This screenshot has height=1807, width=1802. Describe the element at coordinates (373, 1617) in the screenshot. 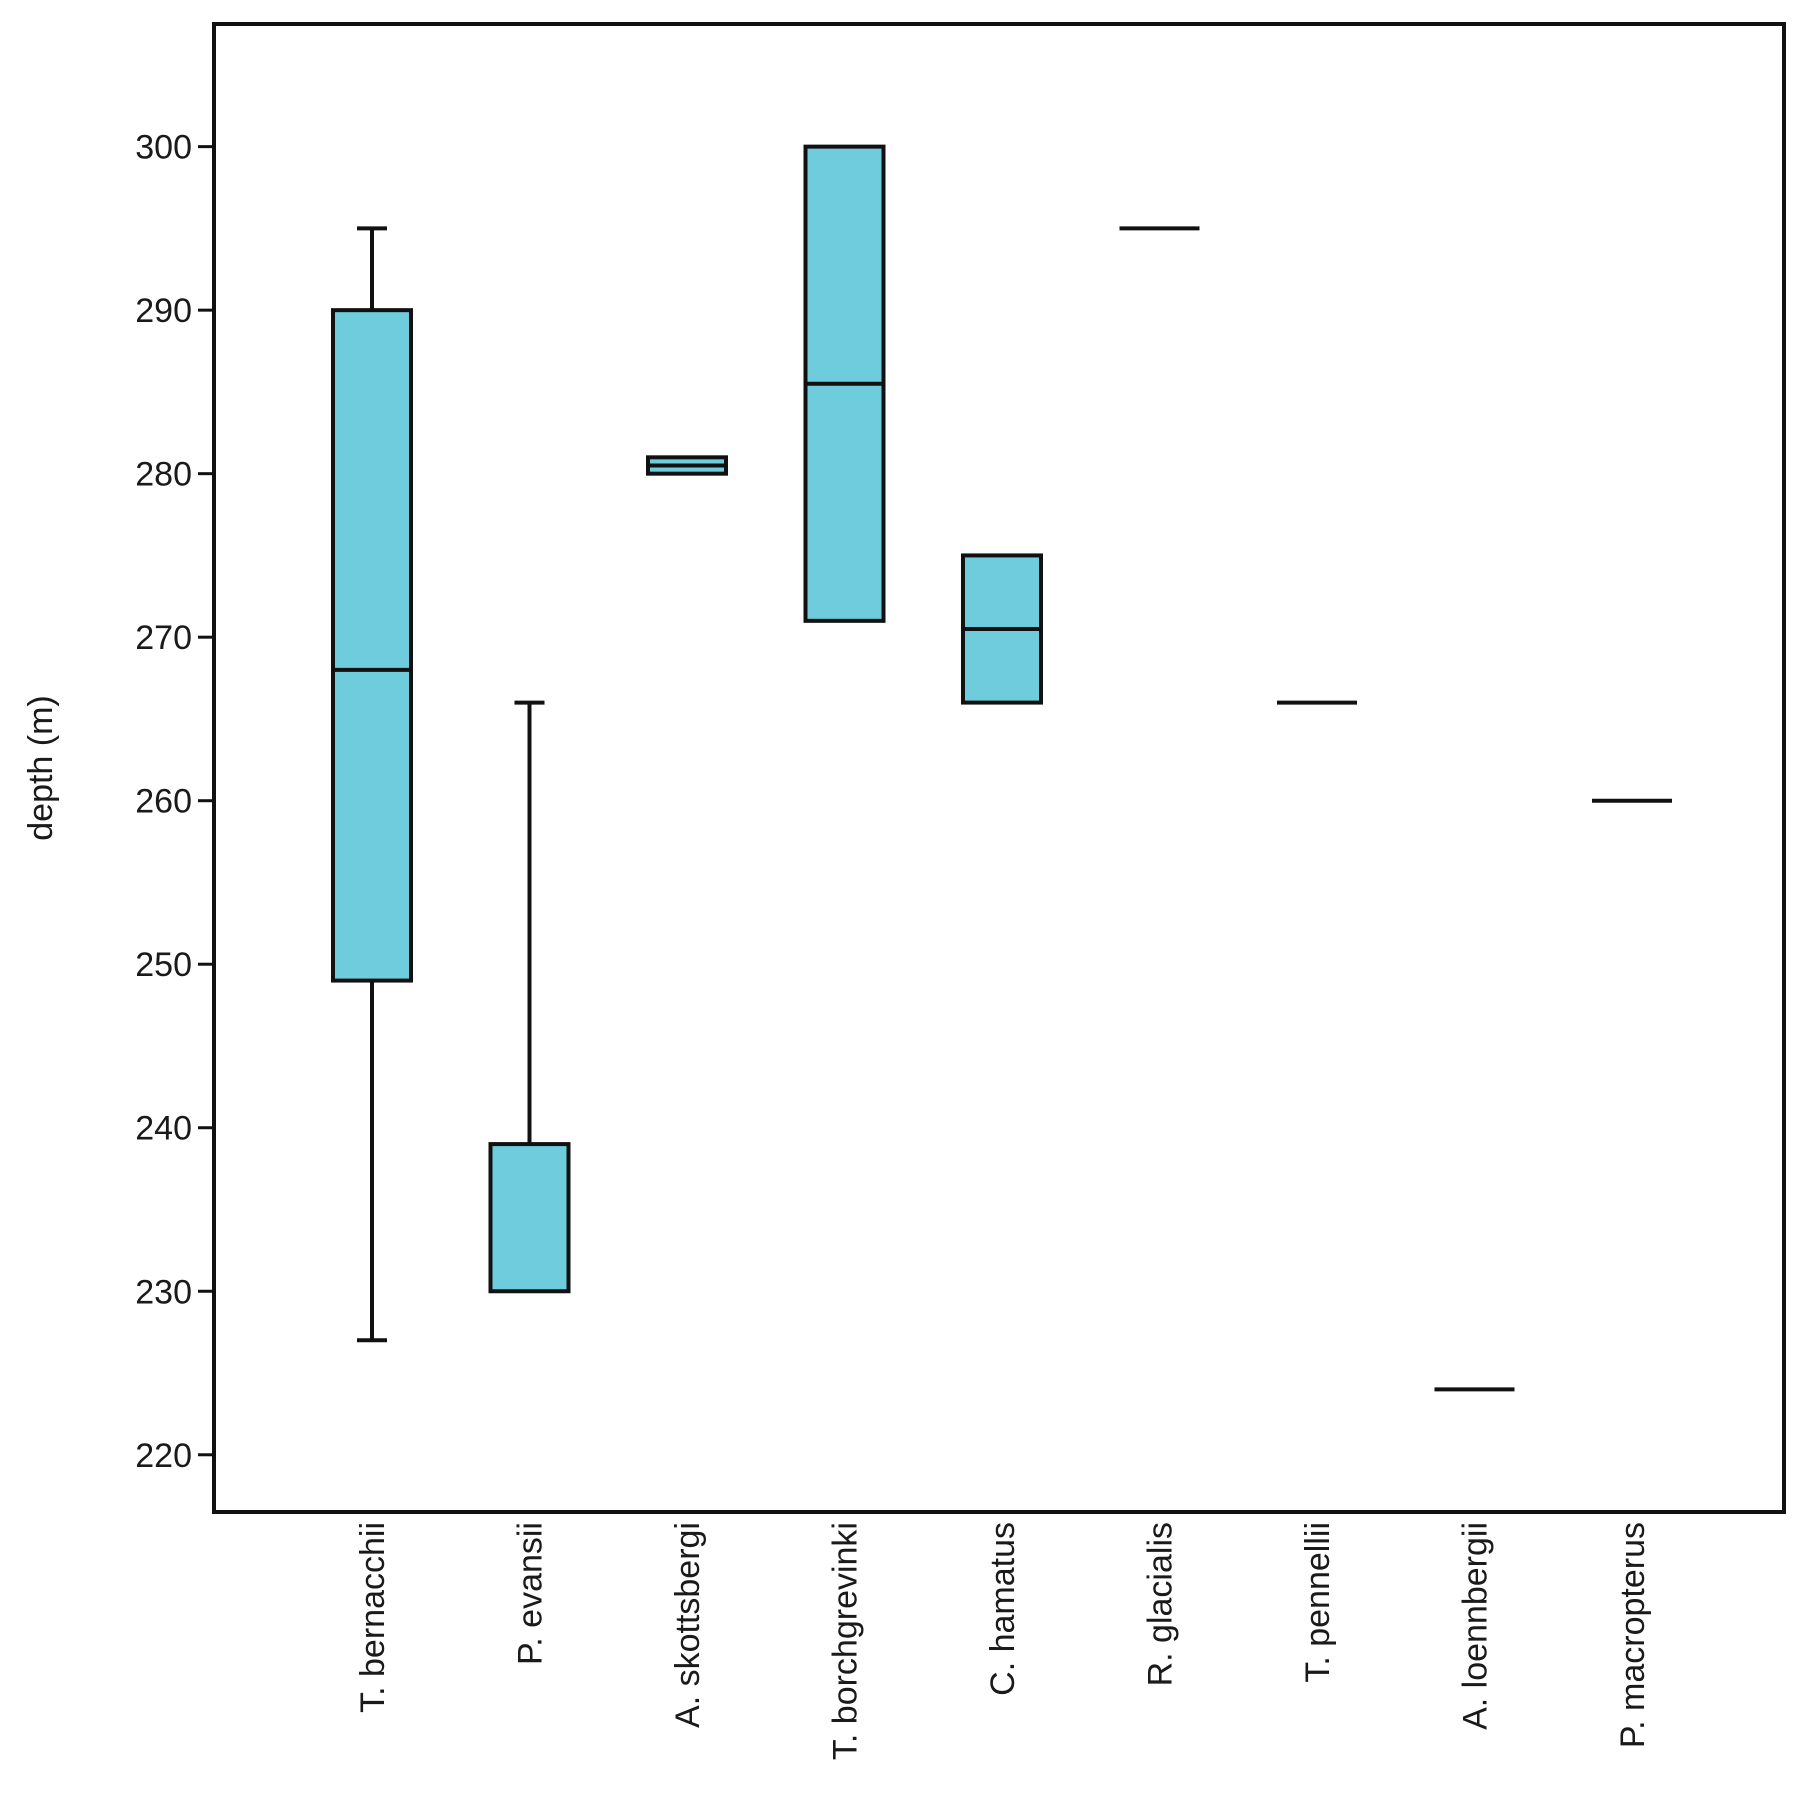

I see `x-category-label: T. bernacchii` at that location.